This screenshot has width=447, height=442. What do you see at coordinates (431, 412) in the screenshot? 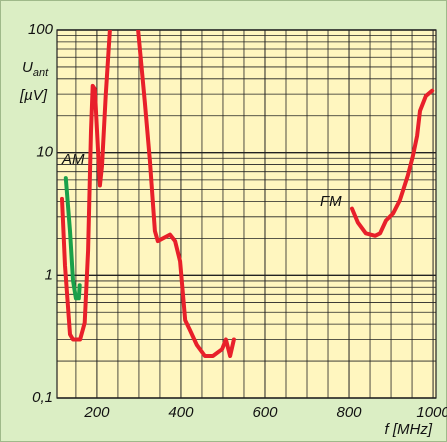
I see `x-tick-label: 1000` at bounding box center [431, 412].